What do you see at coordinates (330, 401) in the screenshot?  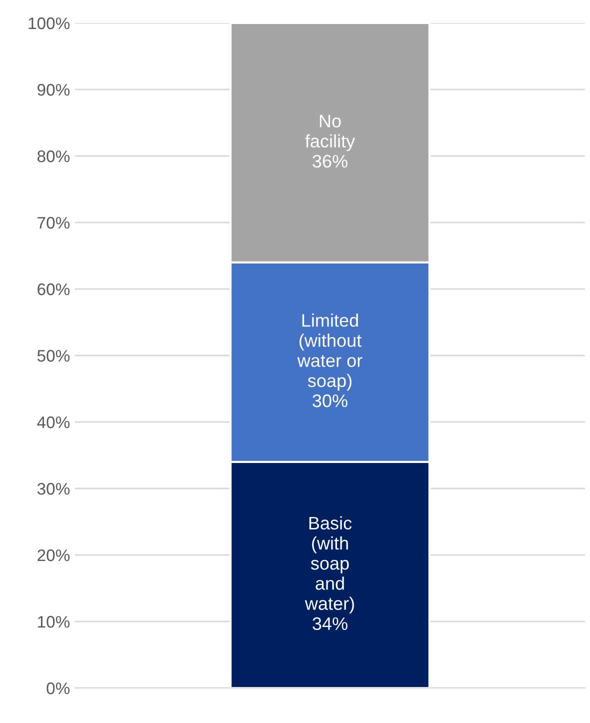 I see `data-label: 30%` at bounding box center [330, 401].